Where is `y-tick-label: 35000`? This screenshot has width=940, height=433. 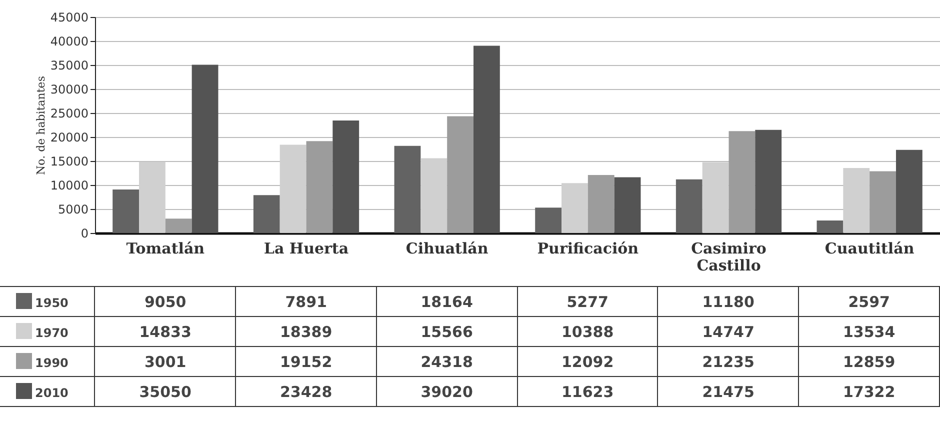
y-tick-label: 35000 is located at coordinates (69, 65).